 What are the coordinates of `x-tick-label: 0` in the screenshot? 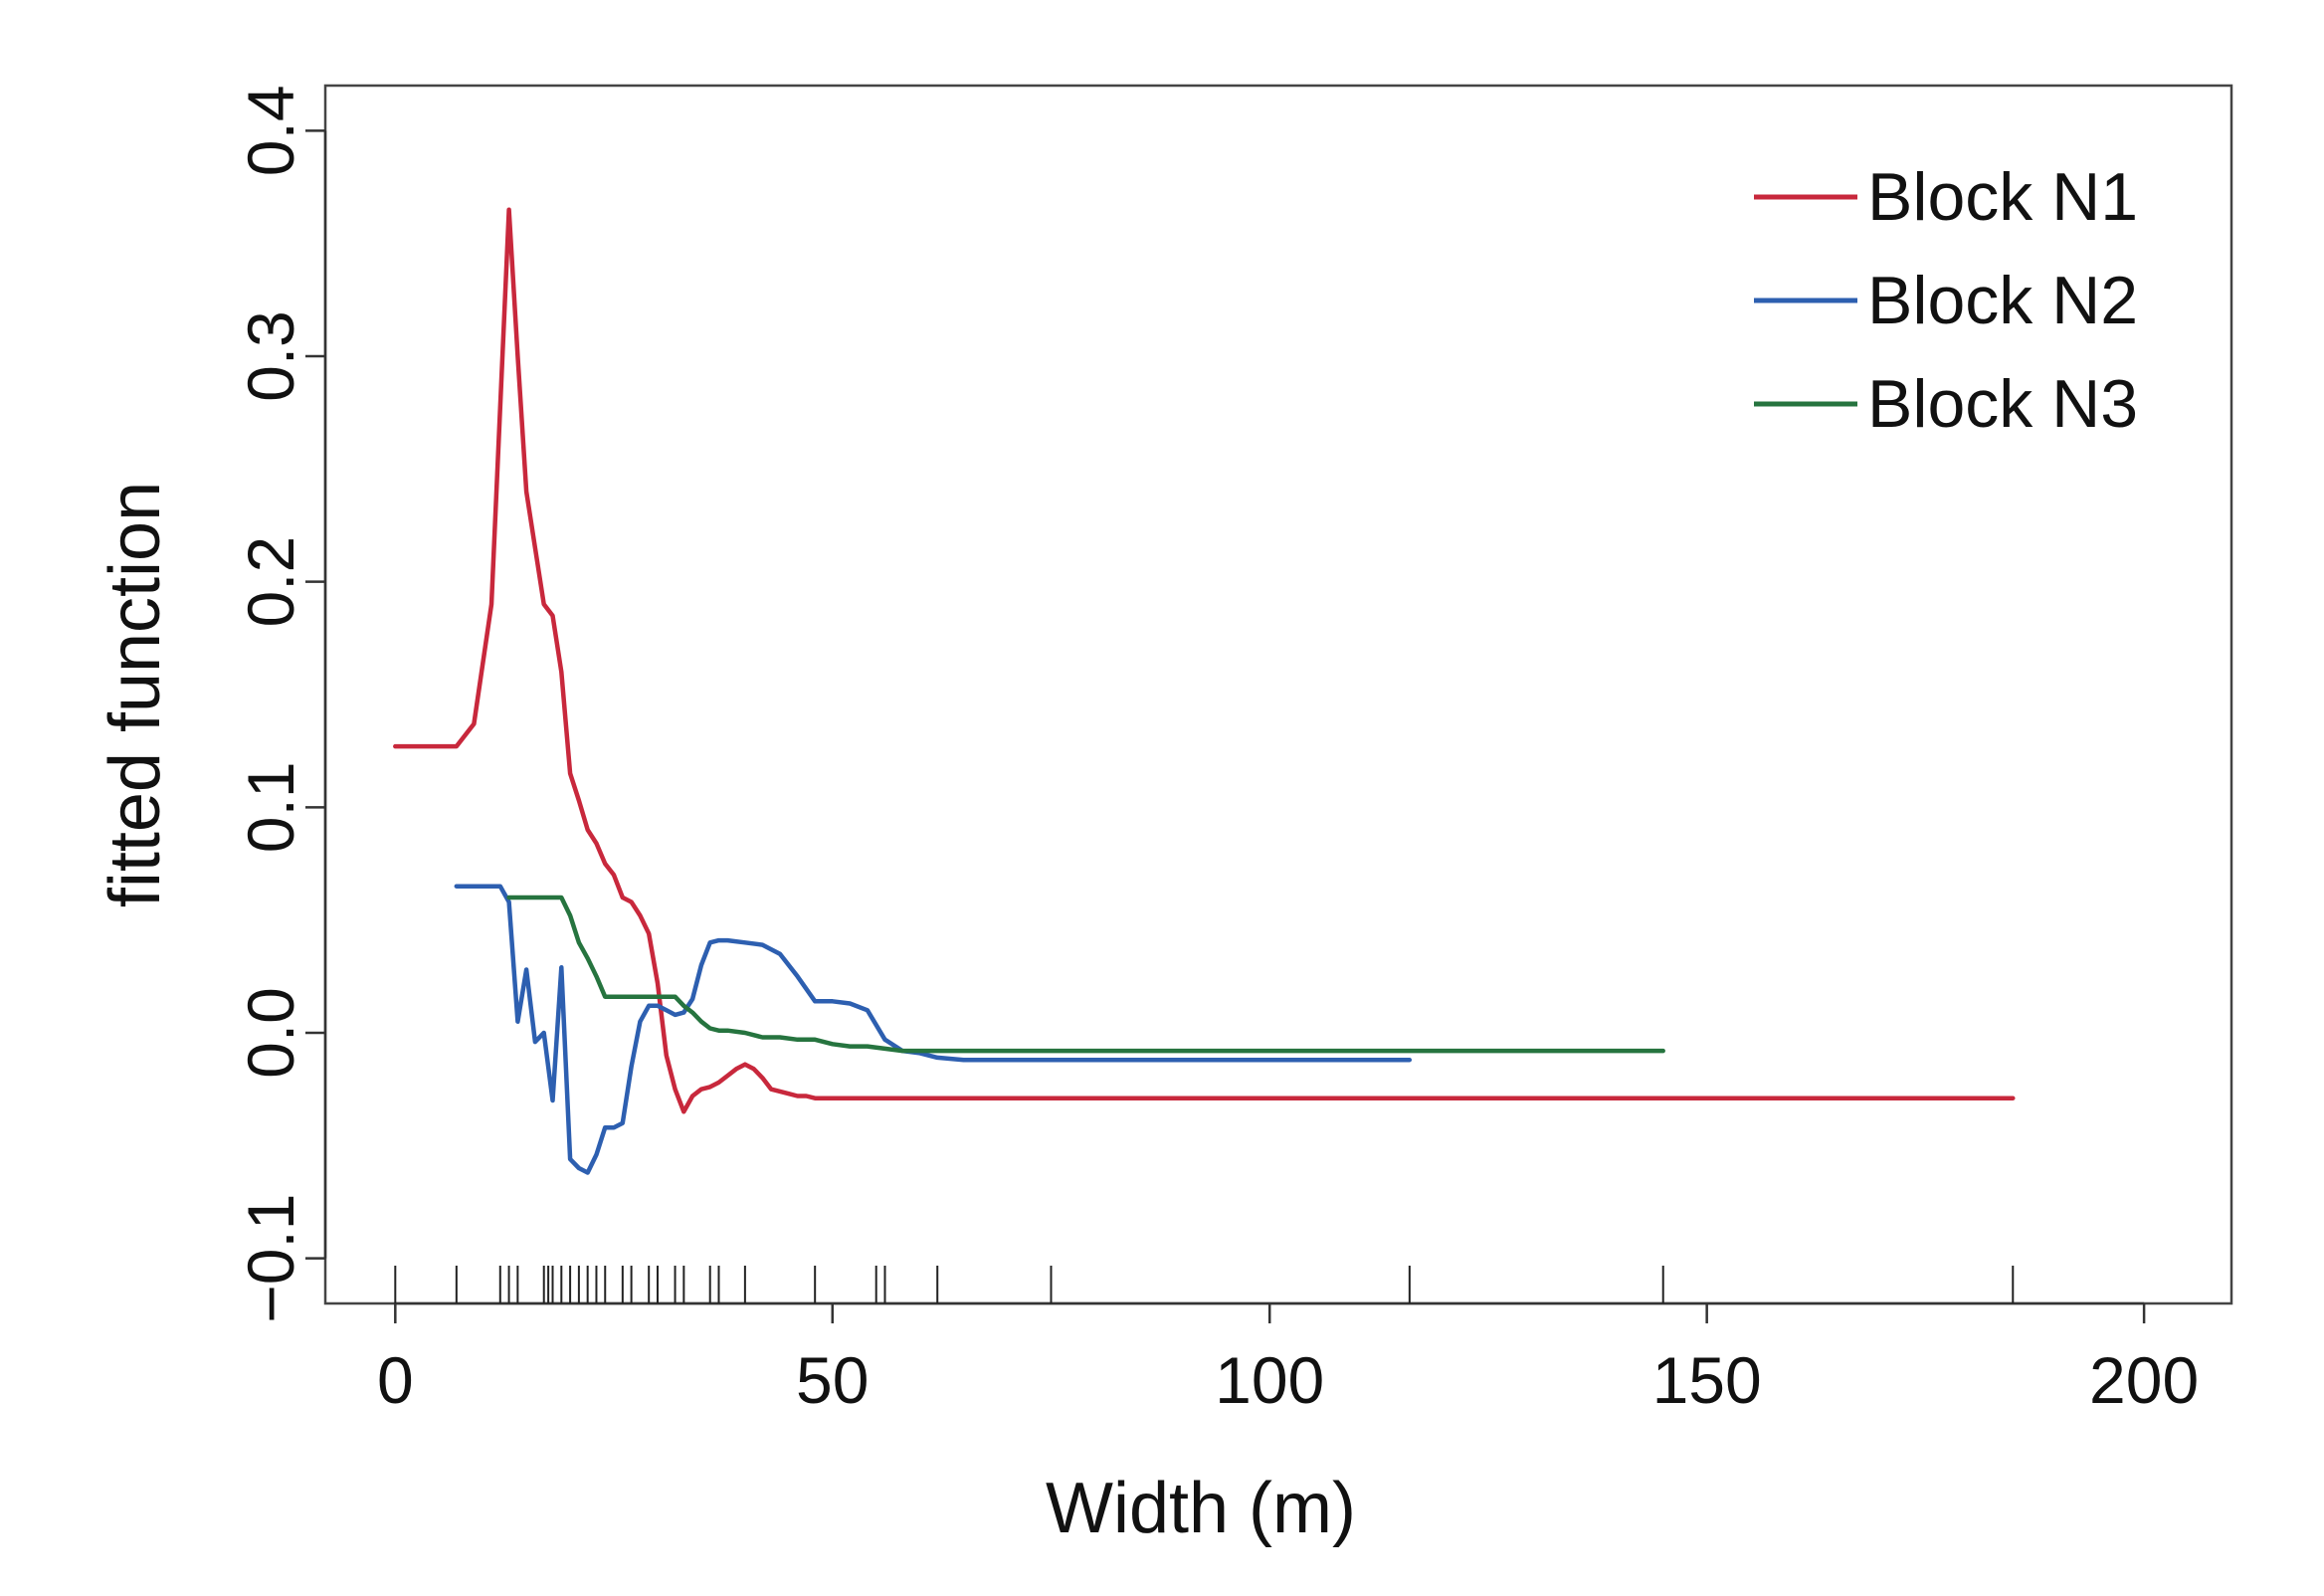 It's located at (396, 1380).